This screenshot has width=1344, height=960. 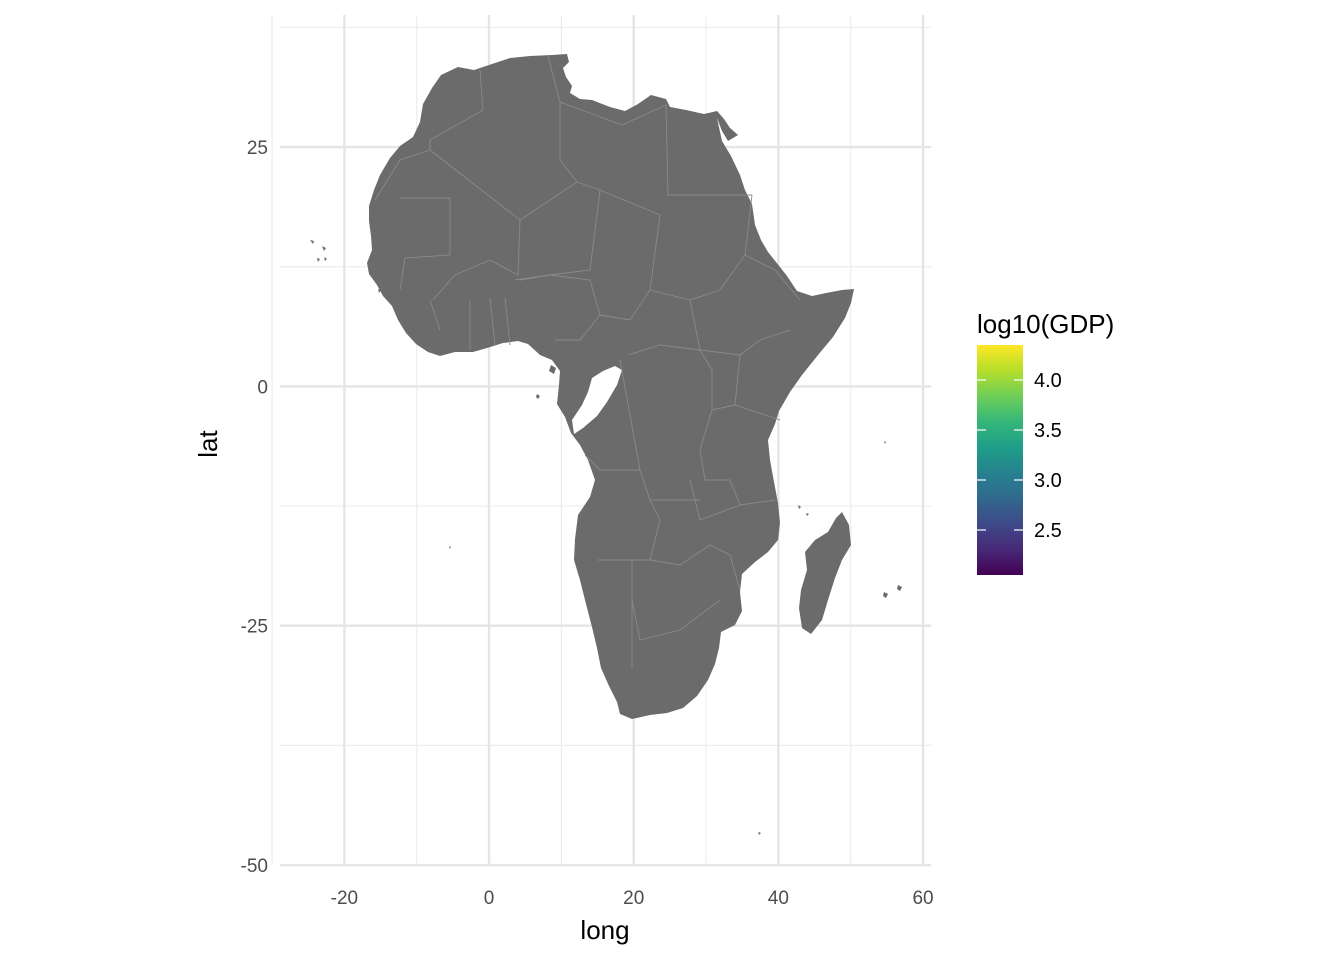 What do you see at coordinates (262, 387) in the screenshot?
I see `y-tick-label: 0` at bounding box center [262, 387].